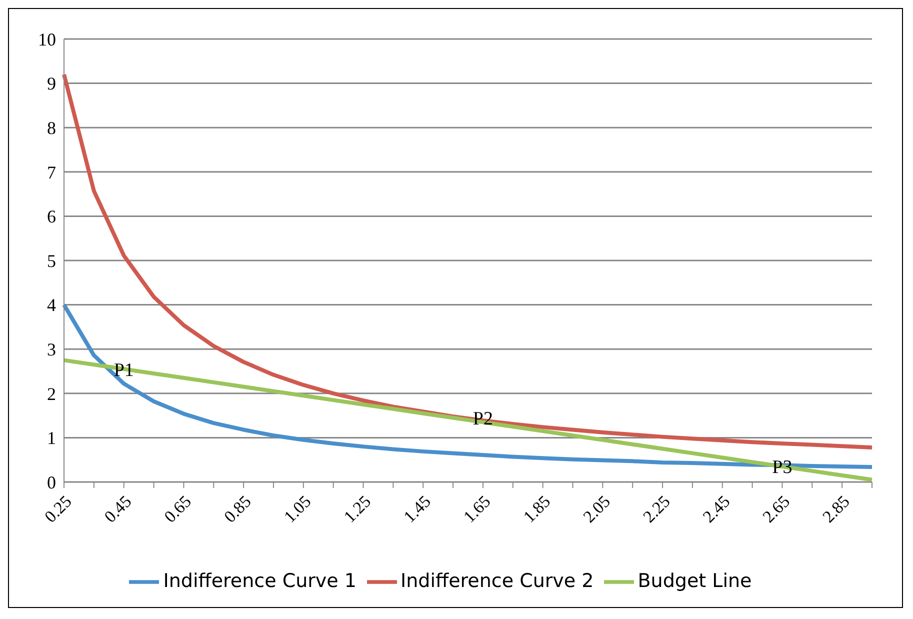  Describe the element at coordinates (716, 509) in the screenshot. I see `x-tick-label: 2.45` at that location.